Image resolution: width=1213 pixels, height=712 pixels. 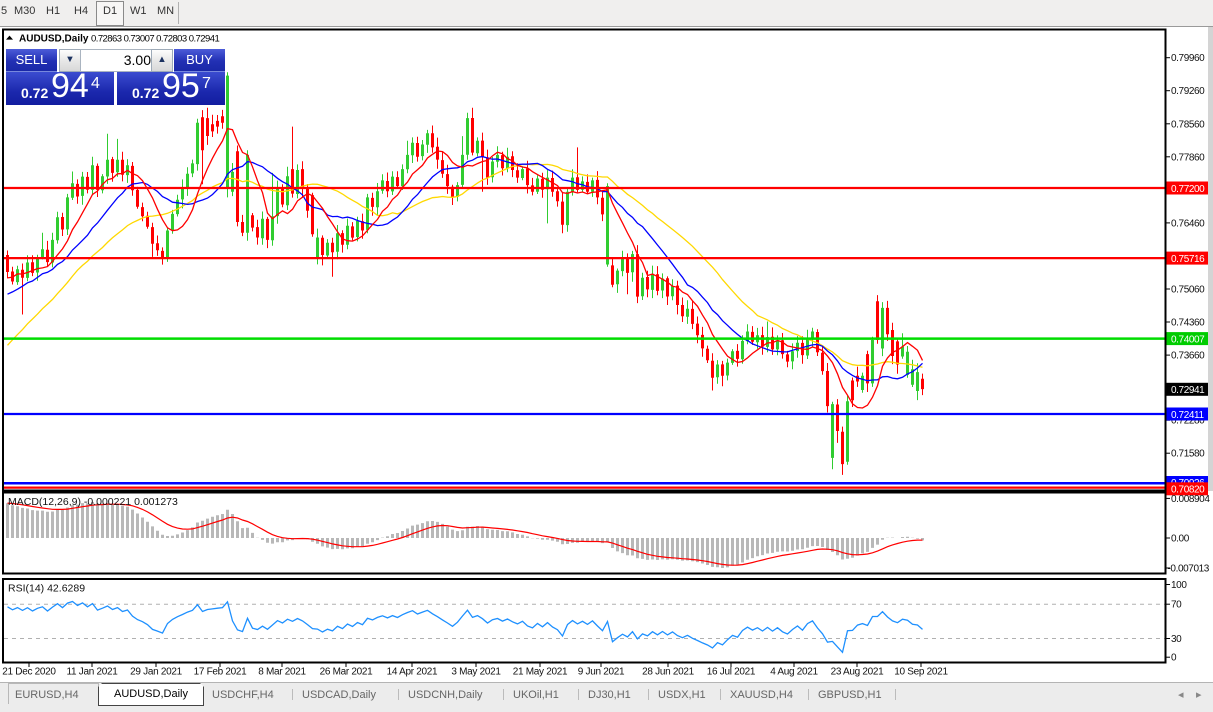 I want to click on svg-text: 0.74360, so click(x=1188, y=323).